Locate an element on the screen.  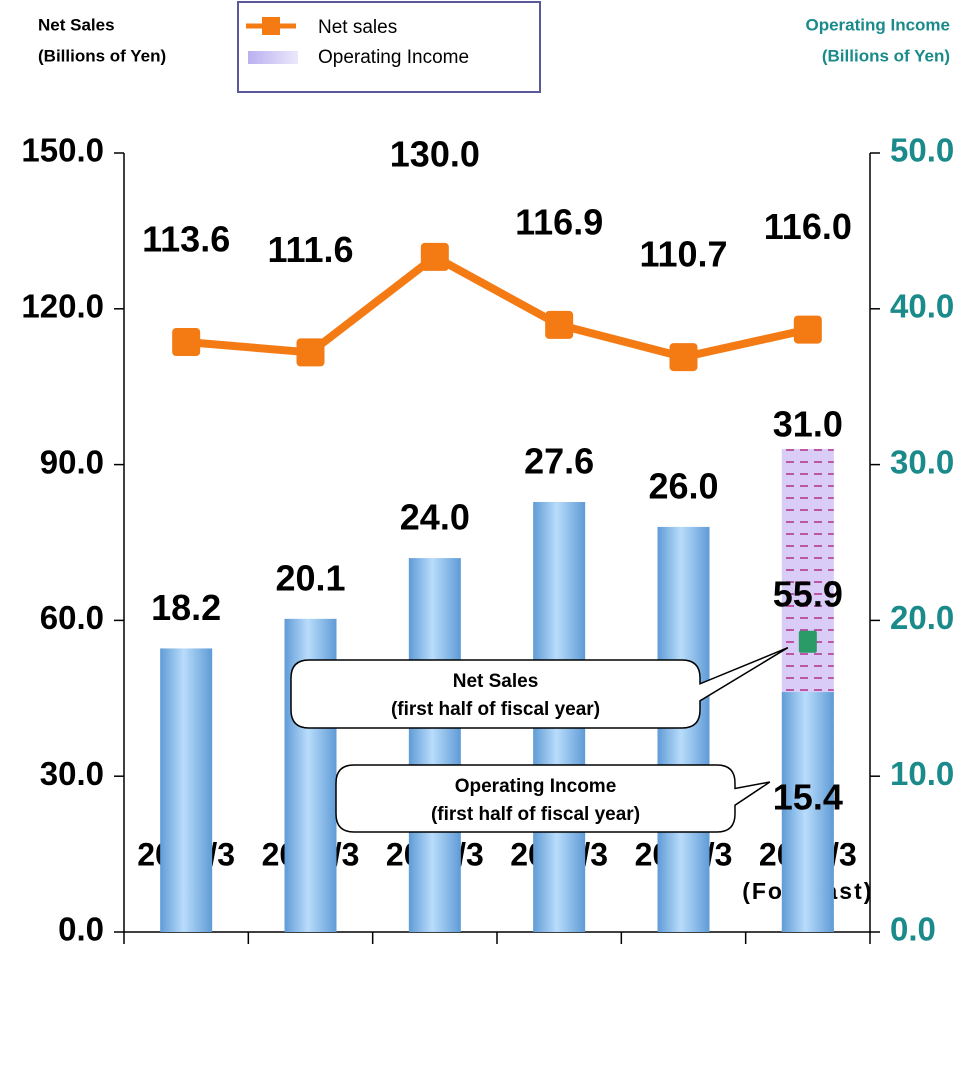
legend-box is located at coordinates (389, 47).